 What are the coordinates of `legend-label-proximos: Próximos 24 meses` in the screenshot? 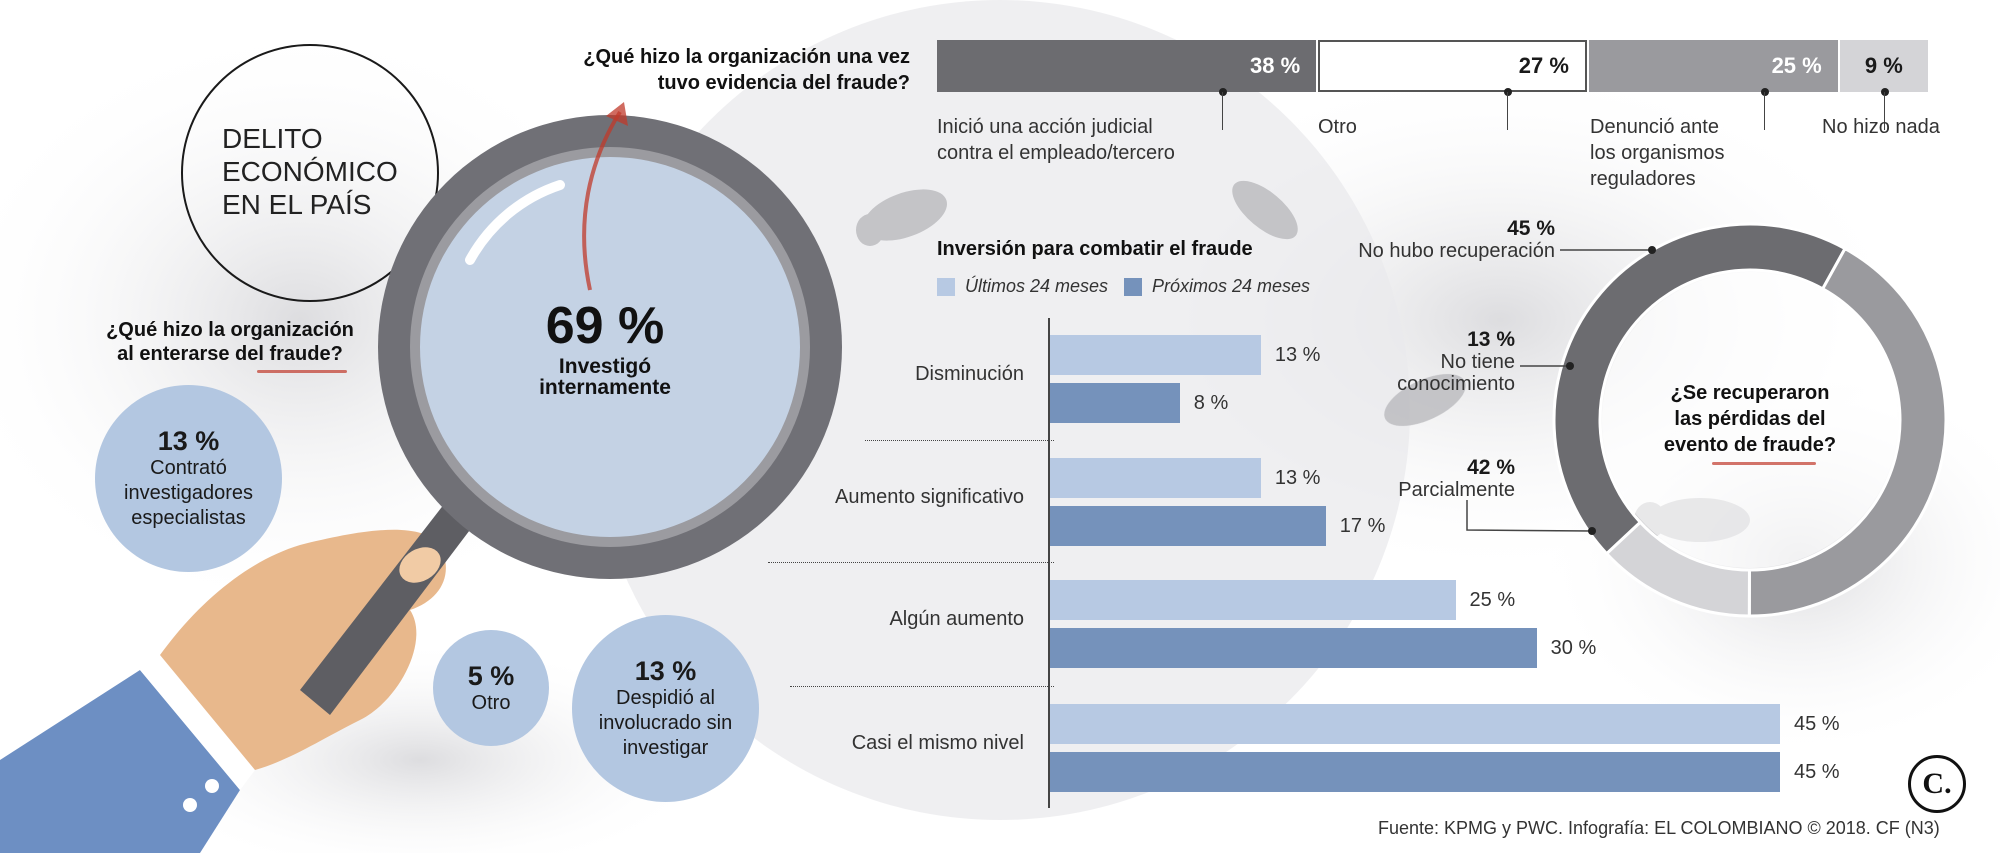 It's located at (1231, 286).